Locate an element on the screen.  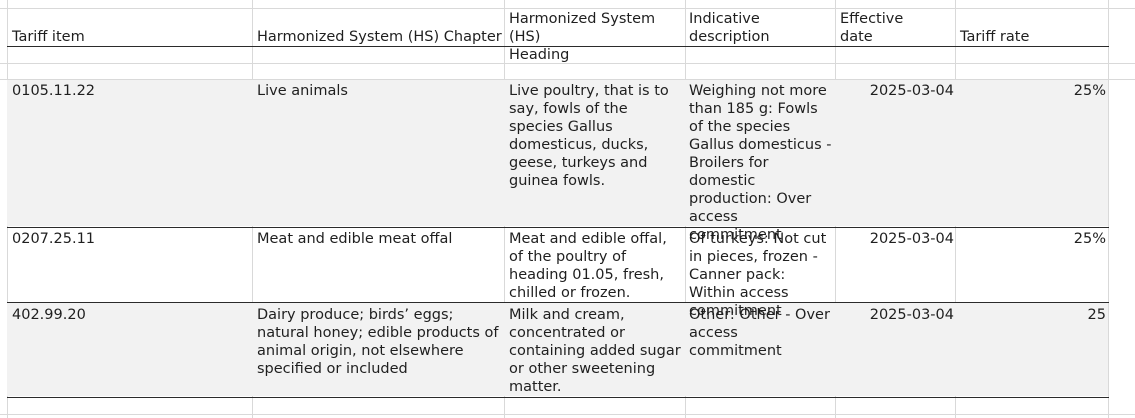
cell-description: Other: Other - Over access commitment is located at coordinates (759, 333).